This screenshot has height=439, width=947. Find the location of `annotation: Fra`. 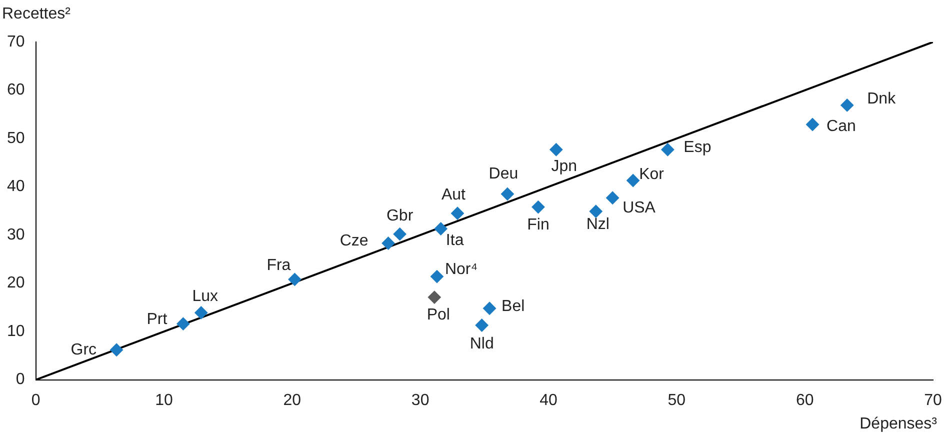

annotation: Fra is located at coordinates (278, 265).